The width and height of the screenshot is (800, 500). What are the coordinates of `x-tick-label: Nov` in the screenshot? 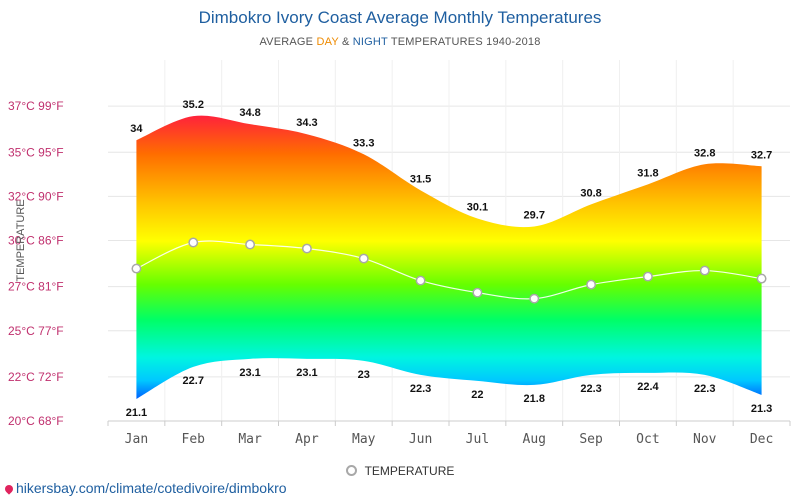 It's located at (705, 439).